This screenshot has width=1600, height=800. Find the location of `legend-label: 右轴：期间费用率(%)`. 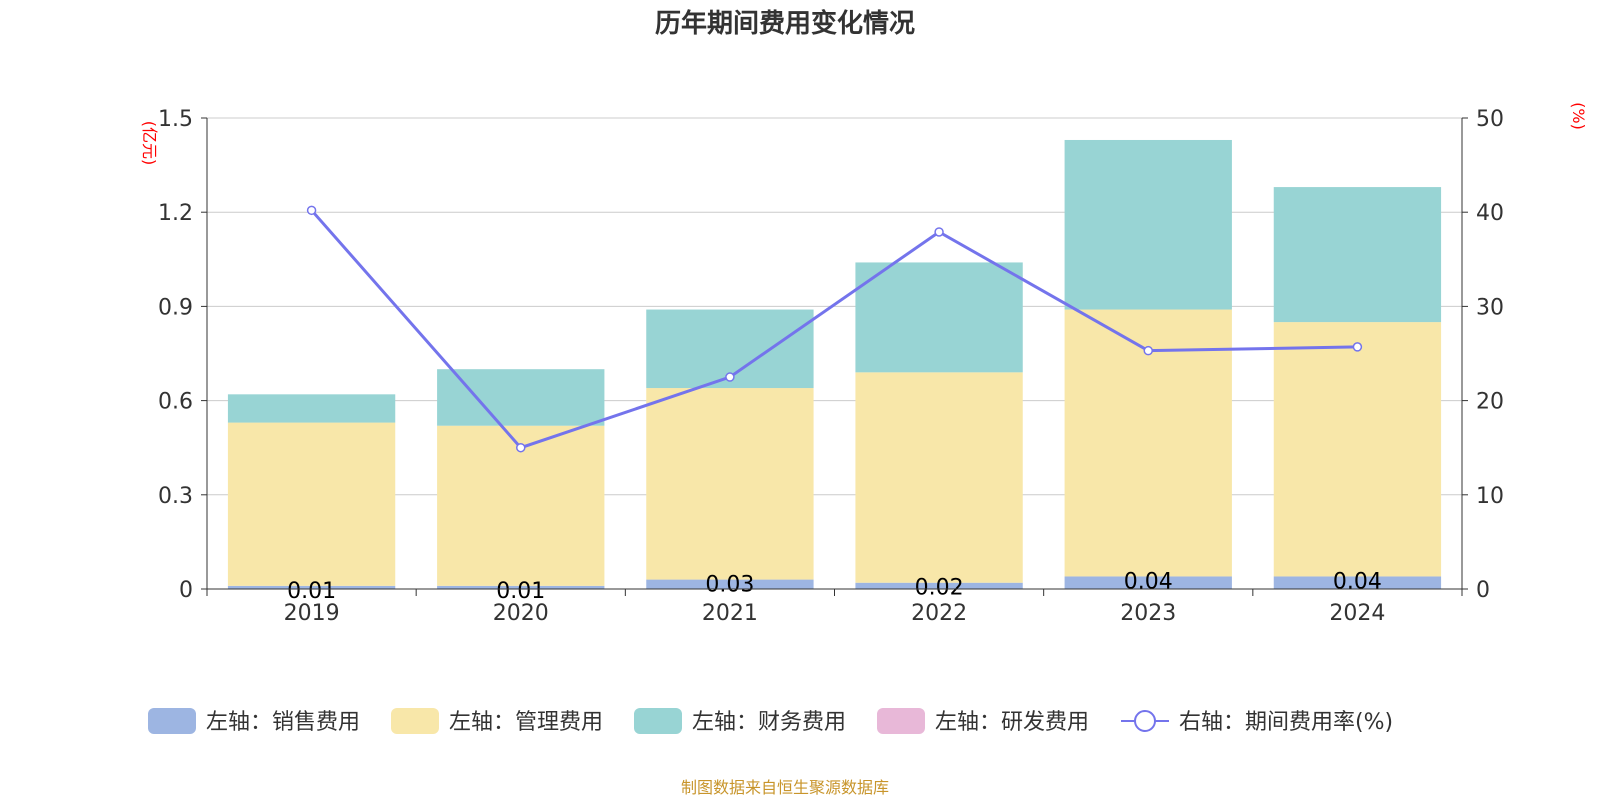

legend-label: 右轴：期间费用率(%) is located at coordinates (1286, 722).